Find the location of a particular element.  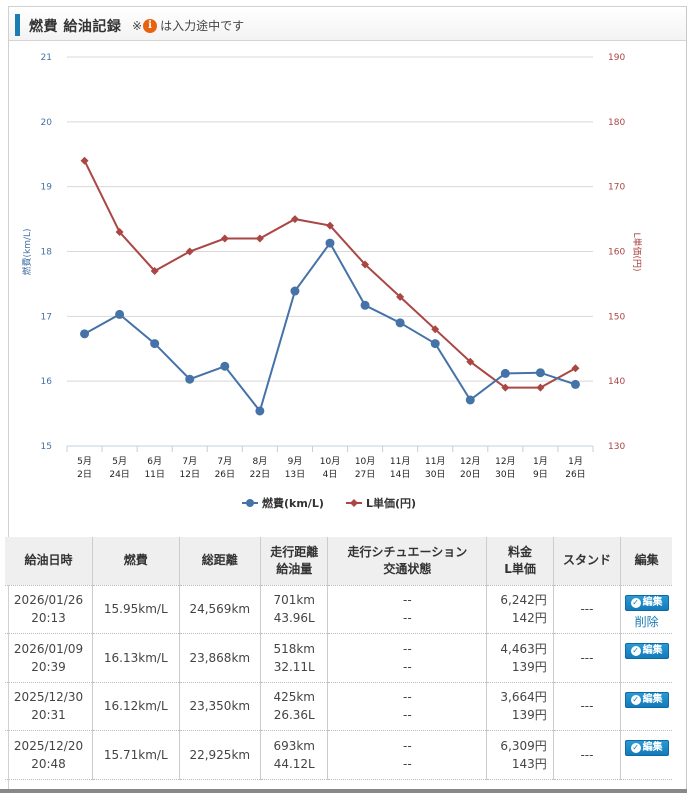

cell-total-distance: 22,925km is located at coordinates (219, 755).